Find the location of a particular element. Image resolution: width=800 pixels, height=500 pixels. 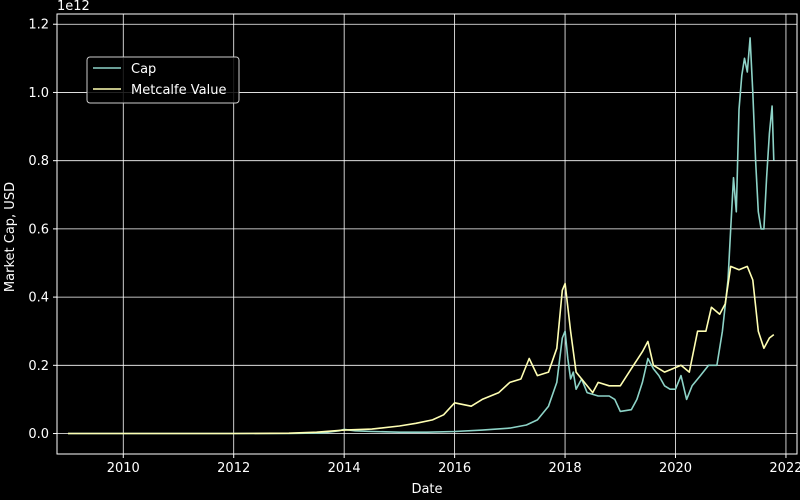

x-axis-label: Date is located at coordinates (426, 489).